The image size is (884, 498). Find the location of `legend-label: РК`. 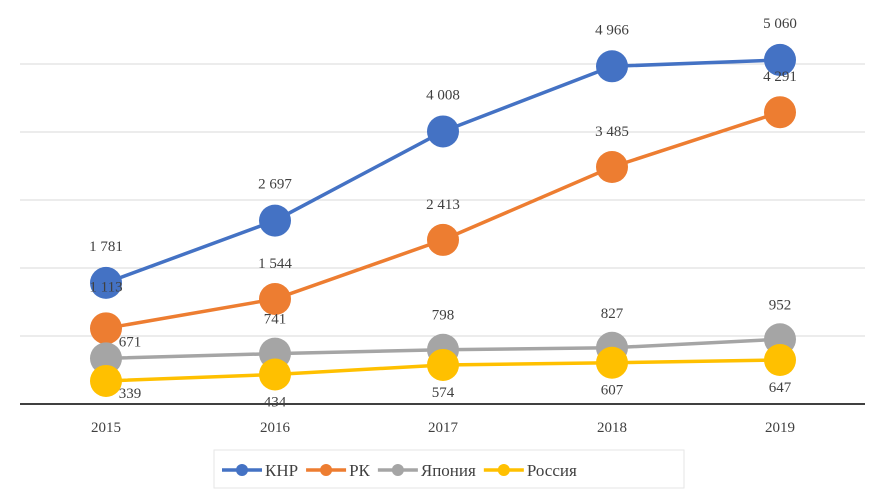

legend-label: РК is located at coordinates (359, 470).